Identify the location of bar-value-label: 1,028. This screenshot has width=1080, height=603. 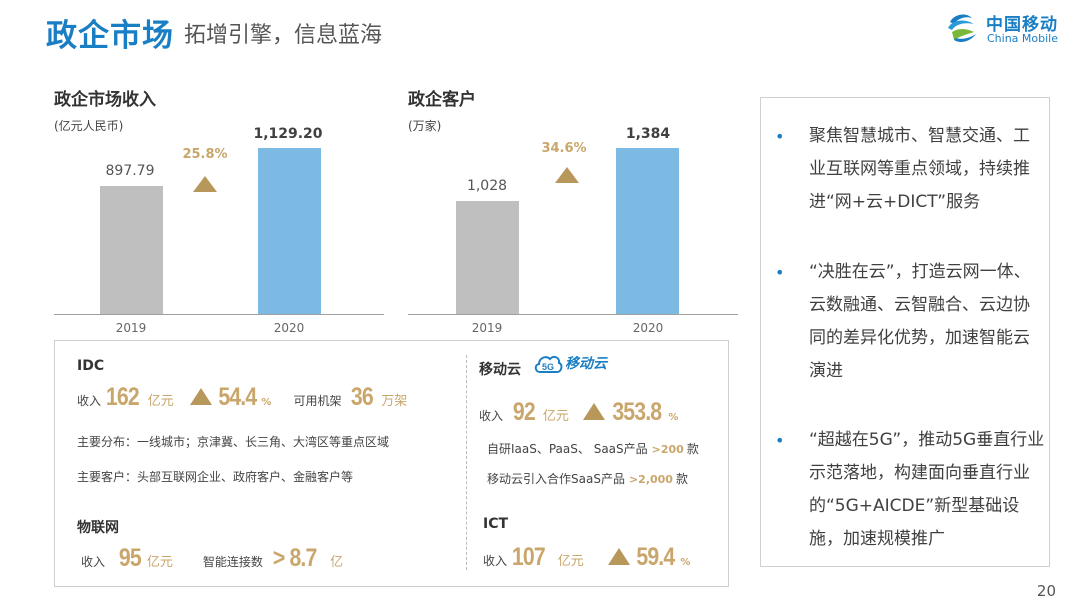
(487, 186).